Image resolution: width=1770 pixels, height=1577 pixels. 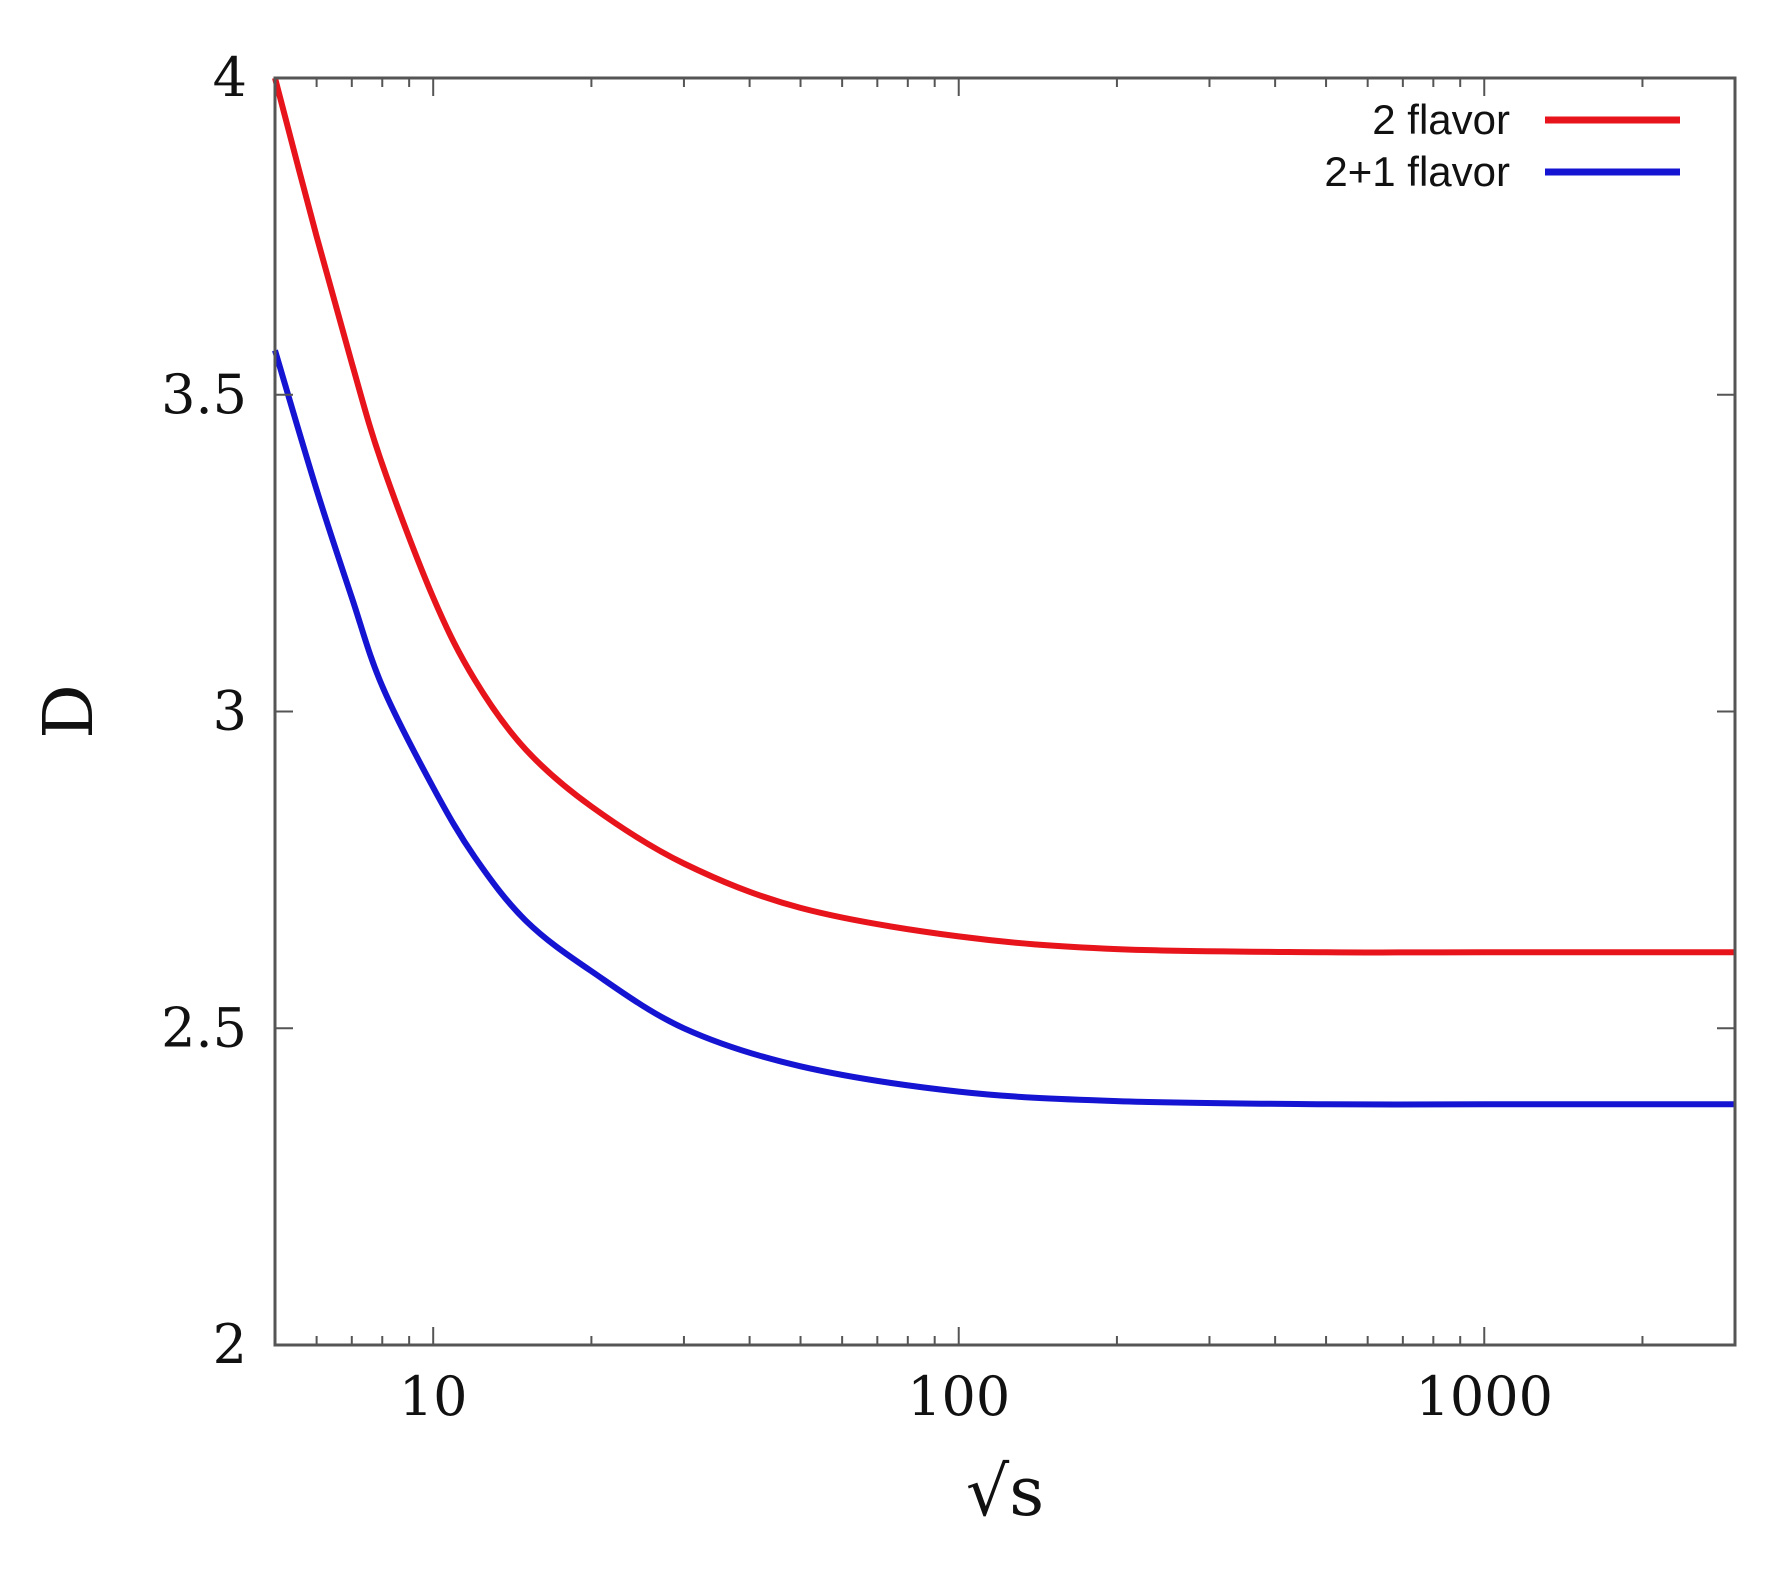 What do you see at coordinates (230, 711) in the screenshot?
I see `y-tick-label: 3` at bounding box center [230, 711].